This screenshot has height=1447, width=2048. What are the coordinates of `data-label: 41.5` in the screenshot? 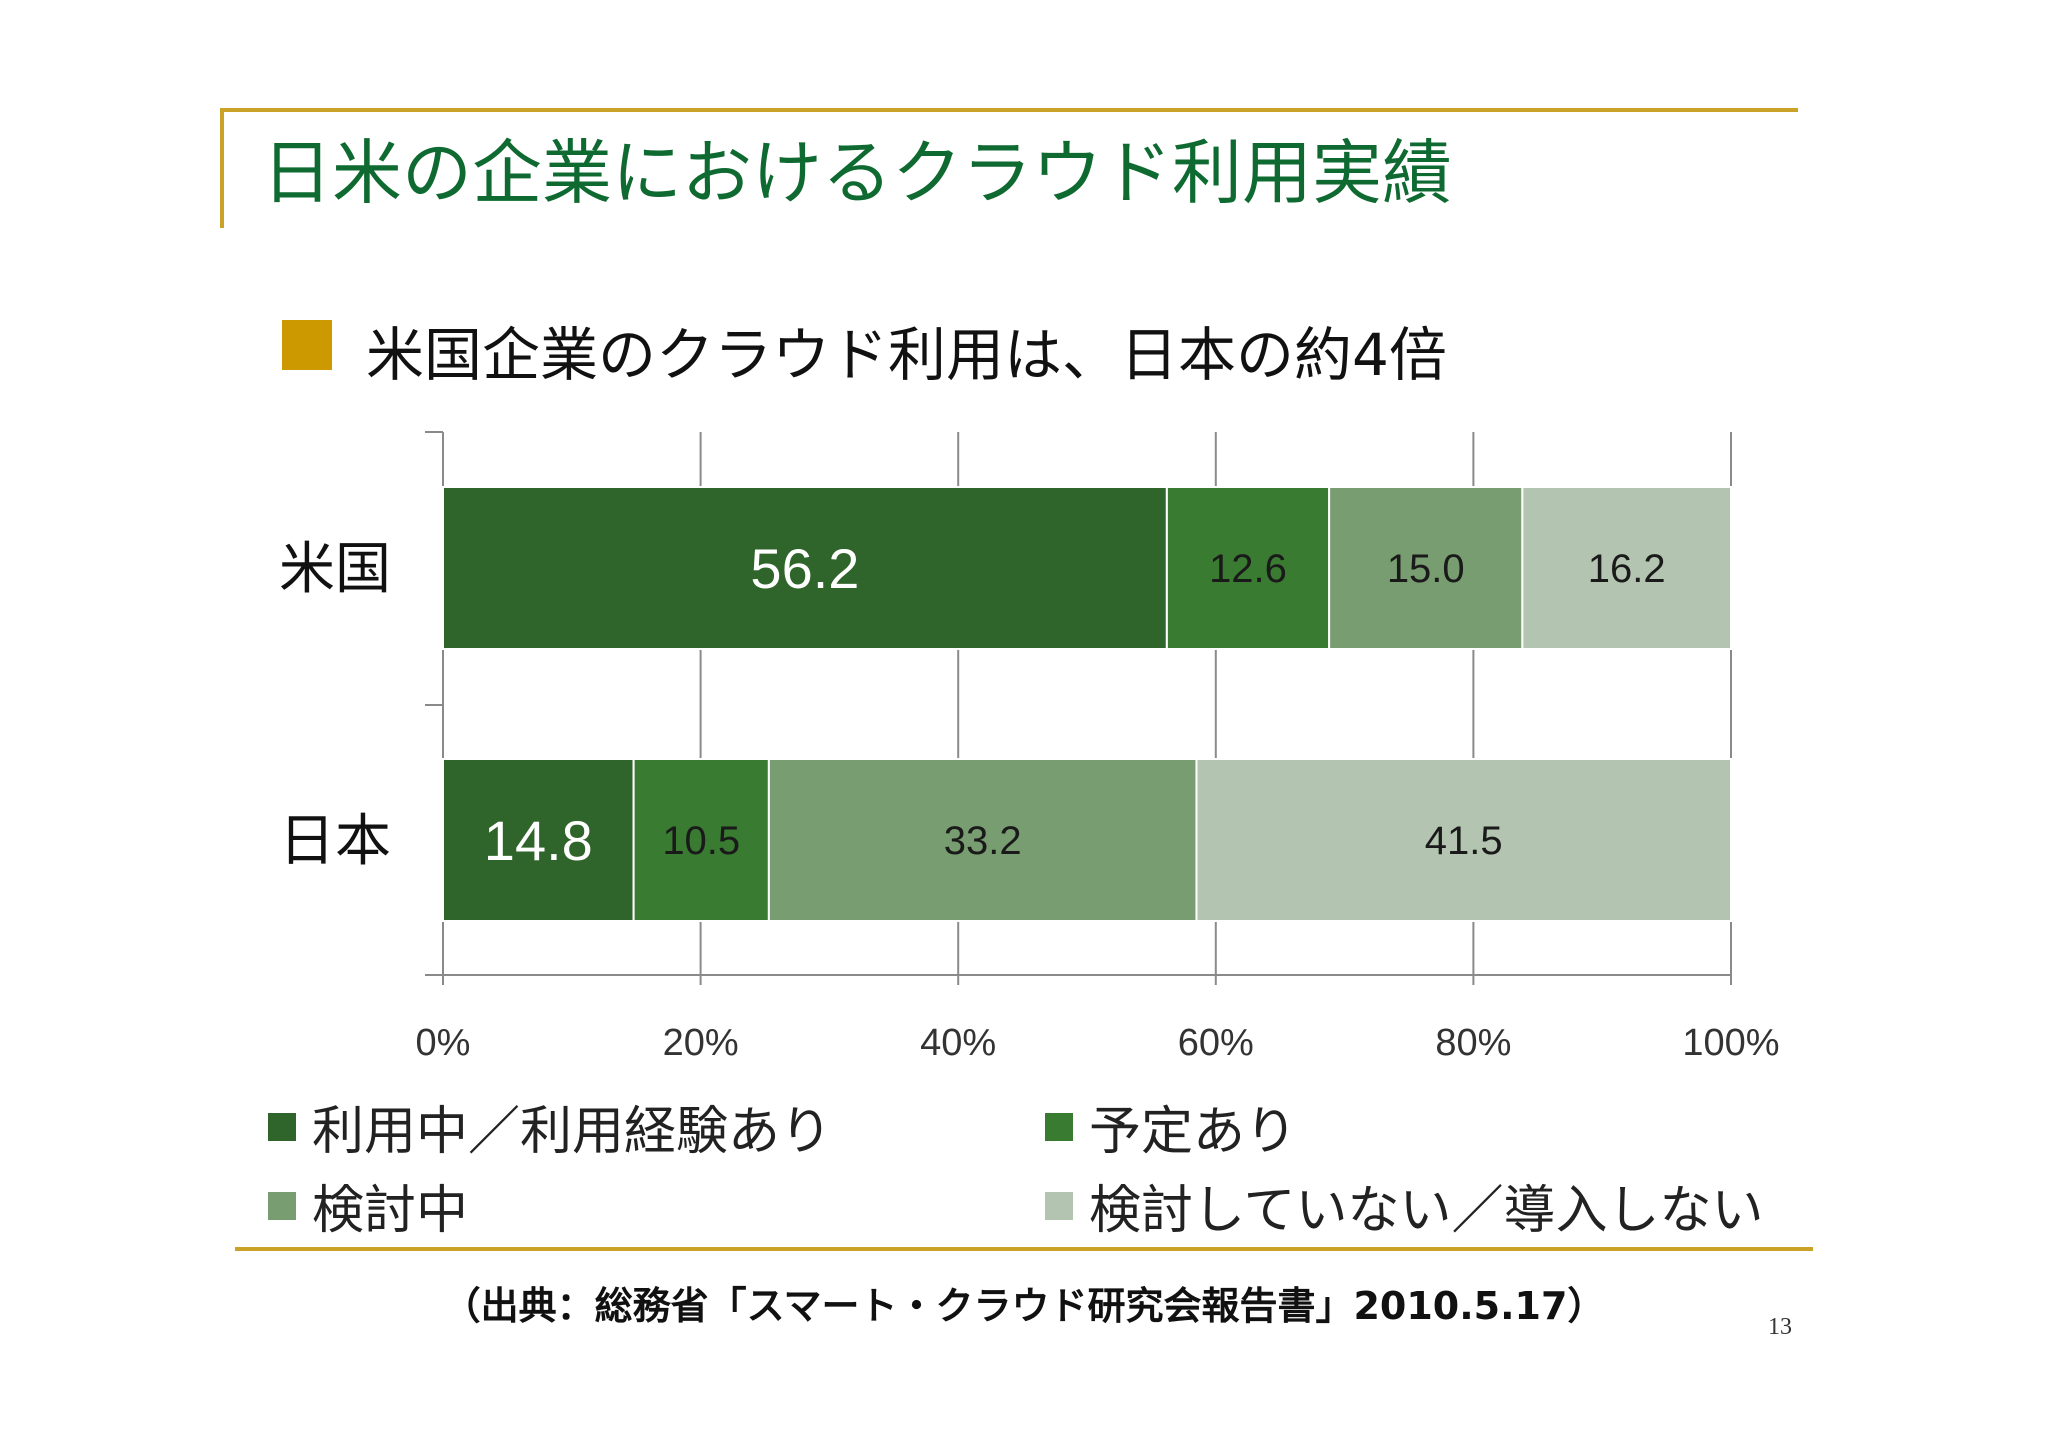 It's located at (1464, 841).